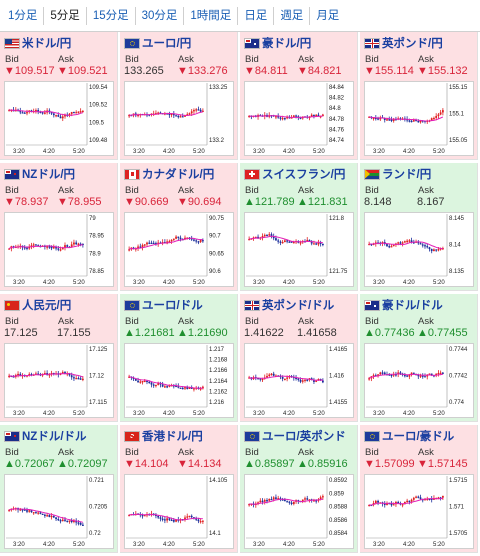  Describe the element at coordinates (167, 44) in the screenshot. I see `pair-name-link: ユーロ/円` at that location.